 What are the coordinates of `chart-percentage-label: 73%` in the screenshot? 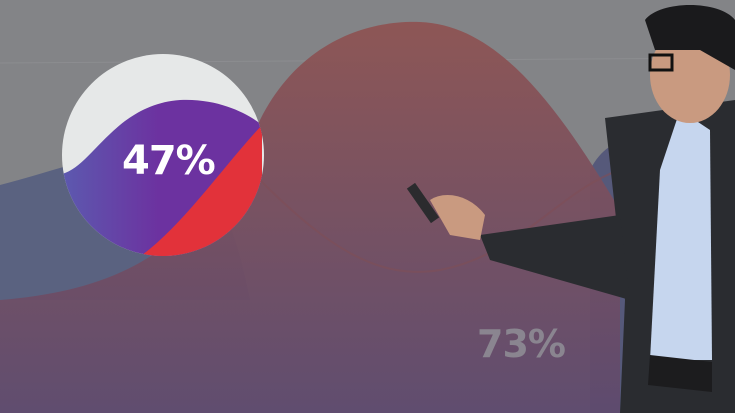 It's located at (521, 344).